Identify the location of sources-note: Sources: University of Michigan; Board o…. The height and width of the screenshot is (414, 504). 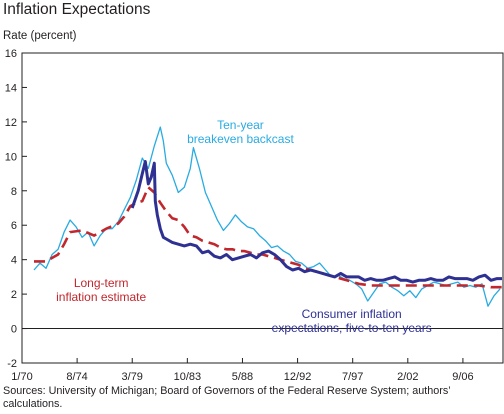
(227, 397).